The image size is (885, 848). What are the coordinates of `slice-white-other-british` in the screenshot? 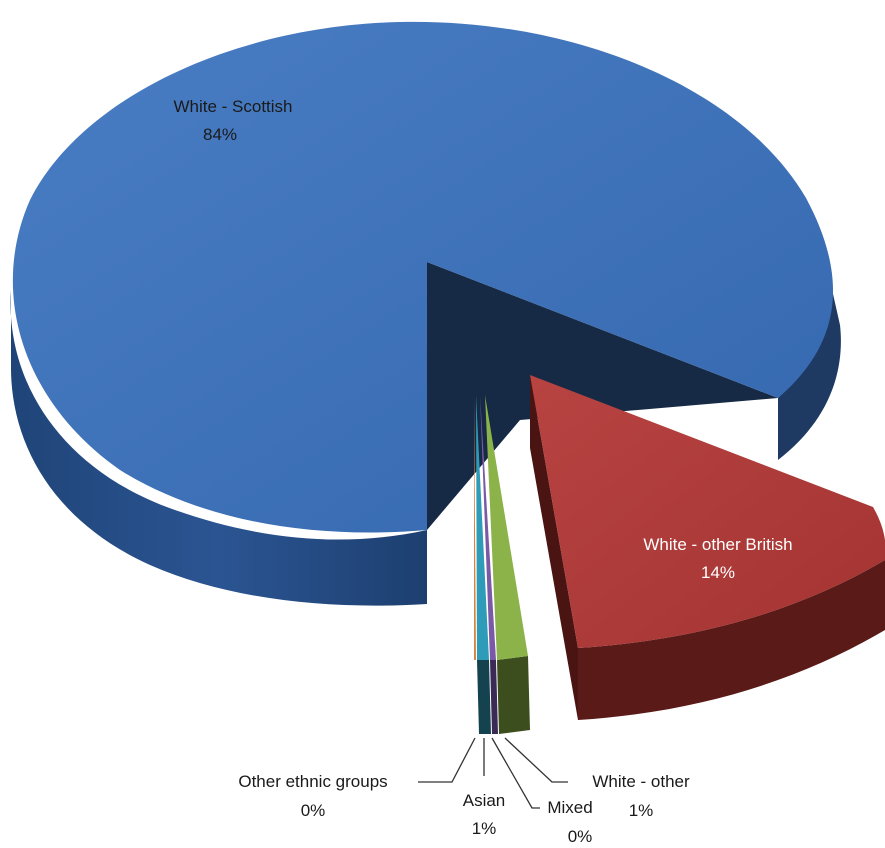 It's located at (707, 511).